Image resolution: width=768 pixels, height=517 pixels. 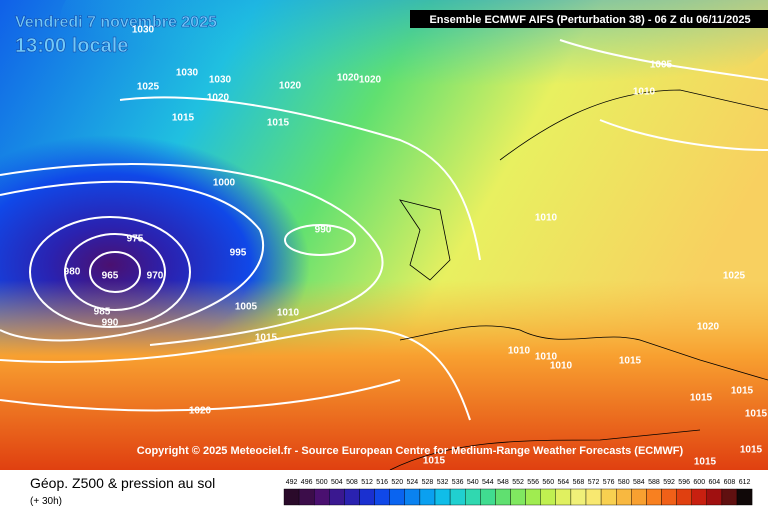 I want to click on isobar-label: 970, so click(x=155, y=276).